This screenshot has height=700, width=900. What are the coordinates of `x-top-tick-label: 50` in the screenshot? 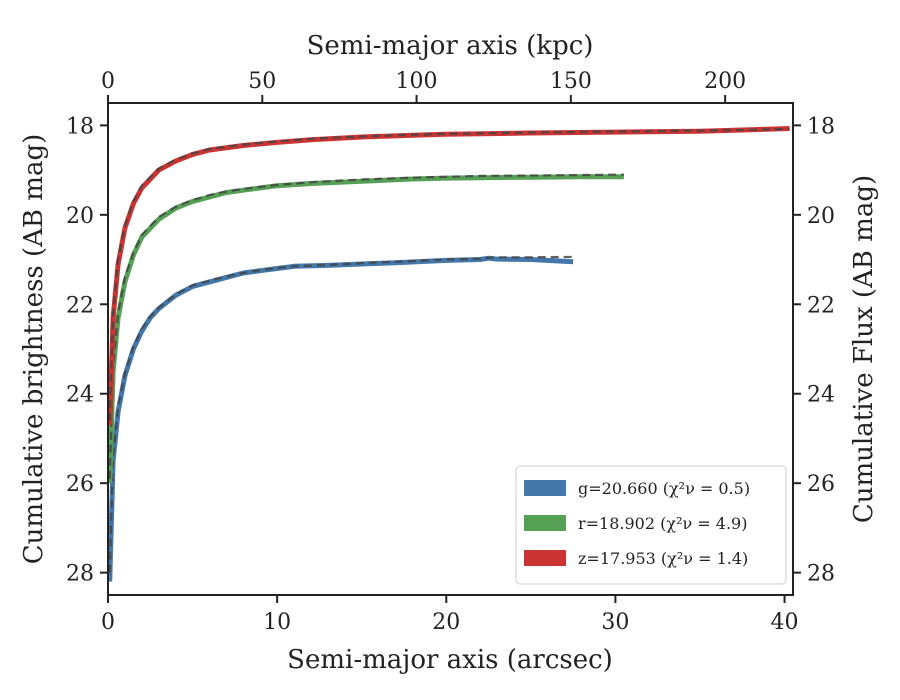 It's located at (262, 81).